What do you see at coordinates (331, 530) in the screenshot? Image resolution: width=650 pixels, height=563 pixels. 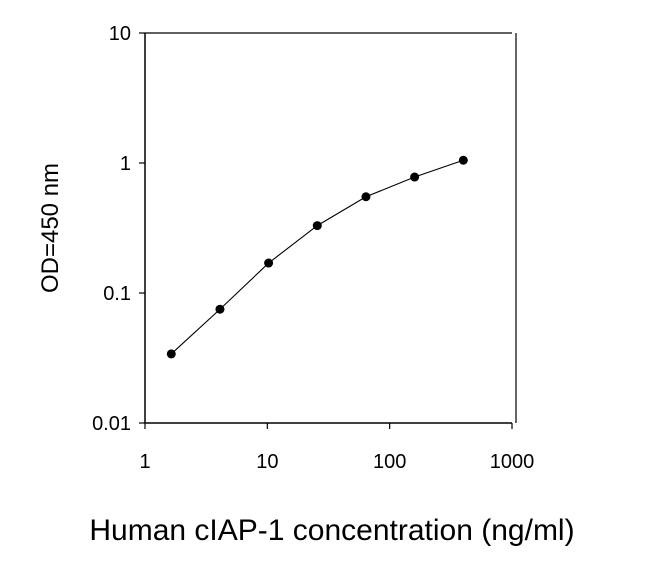 I see `x-axis-title: Human cIAP-1 concentration (ng/ml)` at bounding box center [331, 530].